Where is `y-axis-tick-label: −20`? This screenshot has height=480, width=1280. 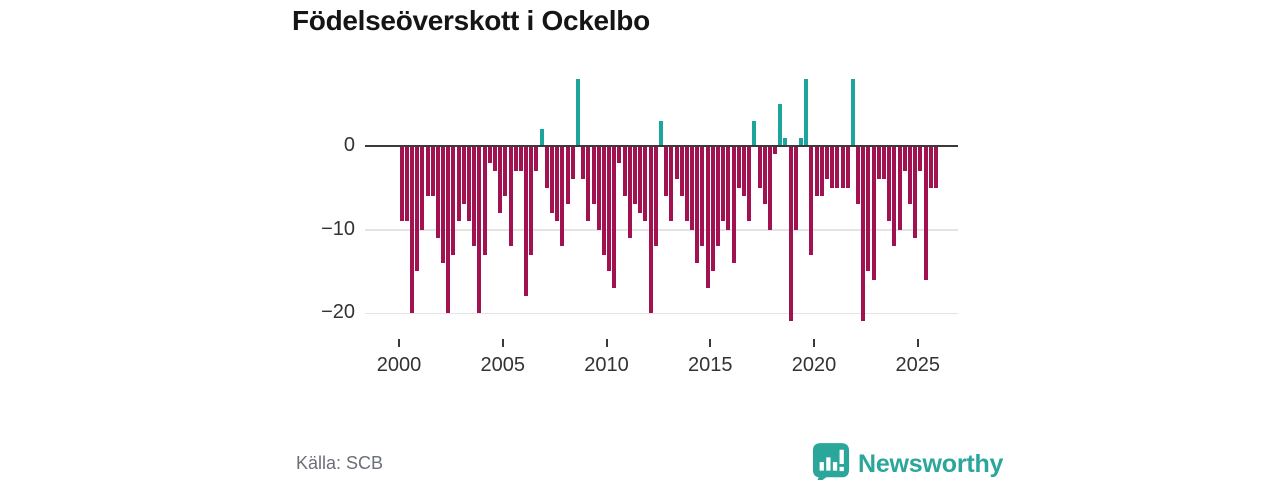 y-axis-tick-label: −20 is located at coordinates (338, 312).